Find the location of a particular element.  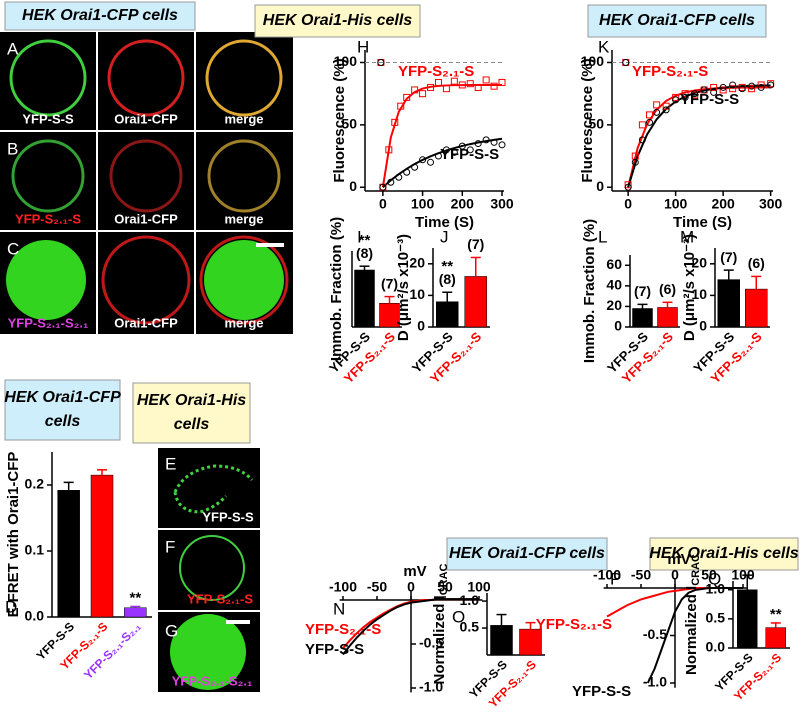

y-axis-label-text: Normalized I is located at coordinates (439, 639).